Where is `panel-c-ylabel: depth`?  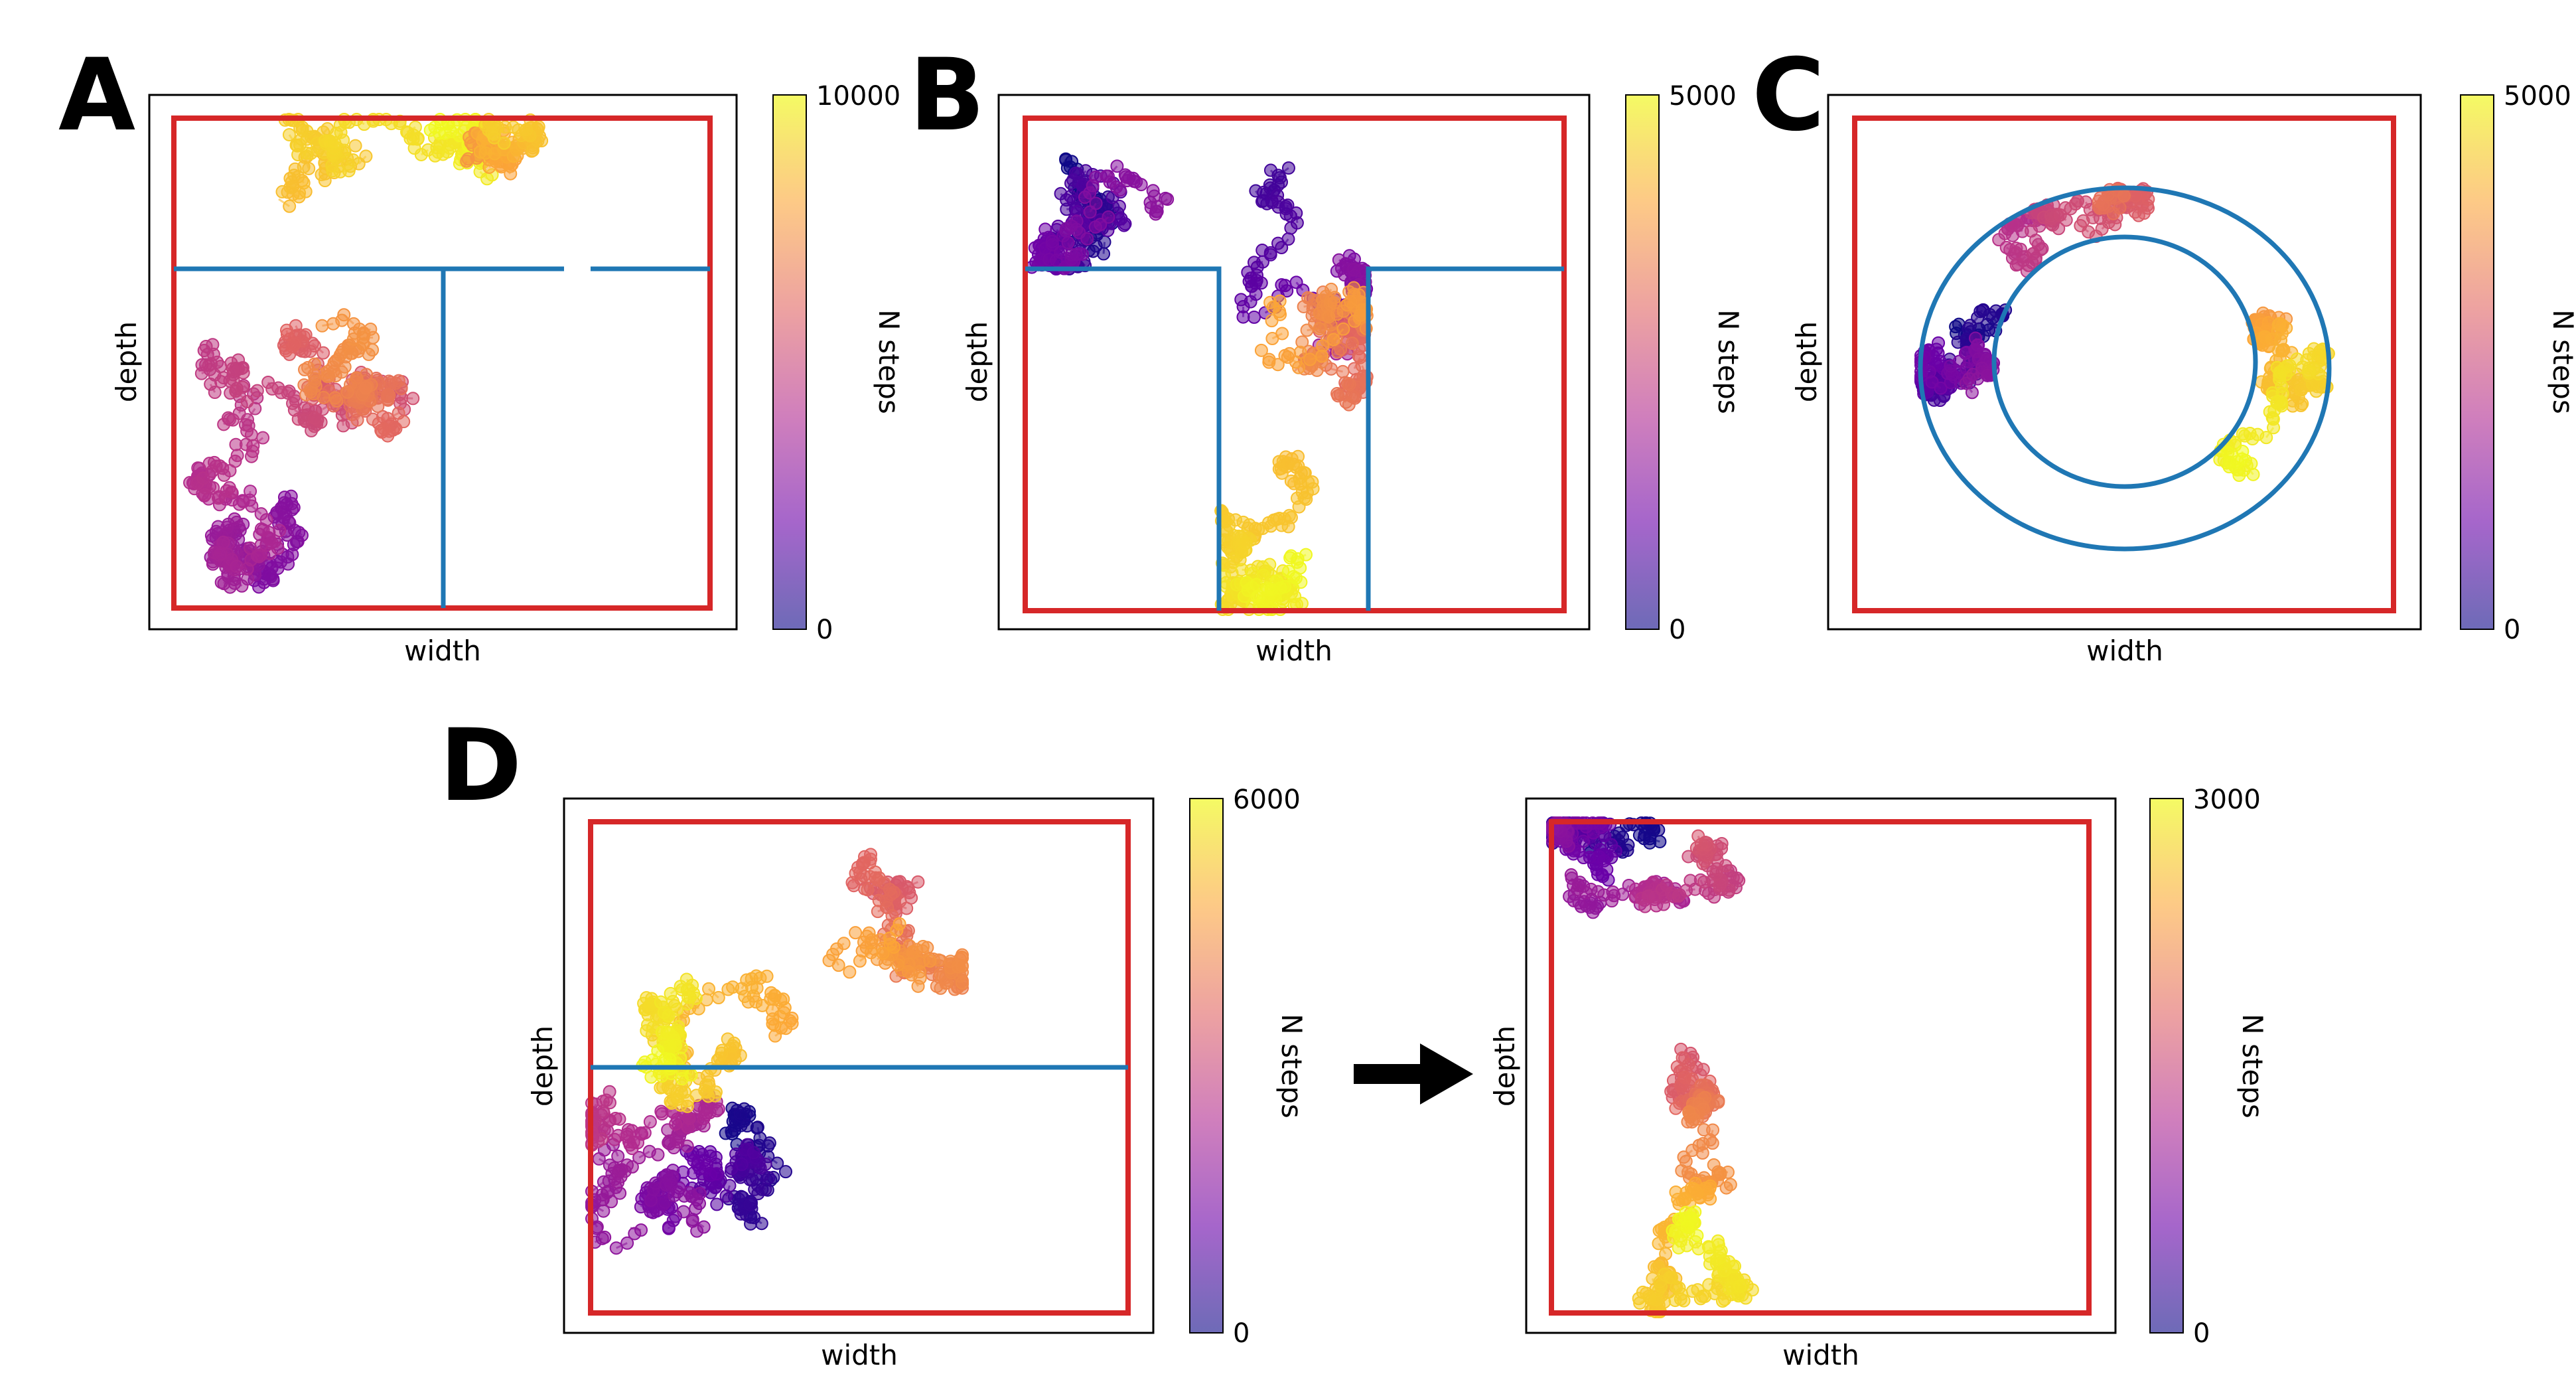
panel-c-ylabel: depth is located at coordinates (1807, 361).